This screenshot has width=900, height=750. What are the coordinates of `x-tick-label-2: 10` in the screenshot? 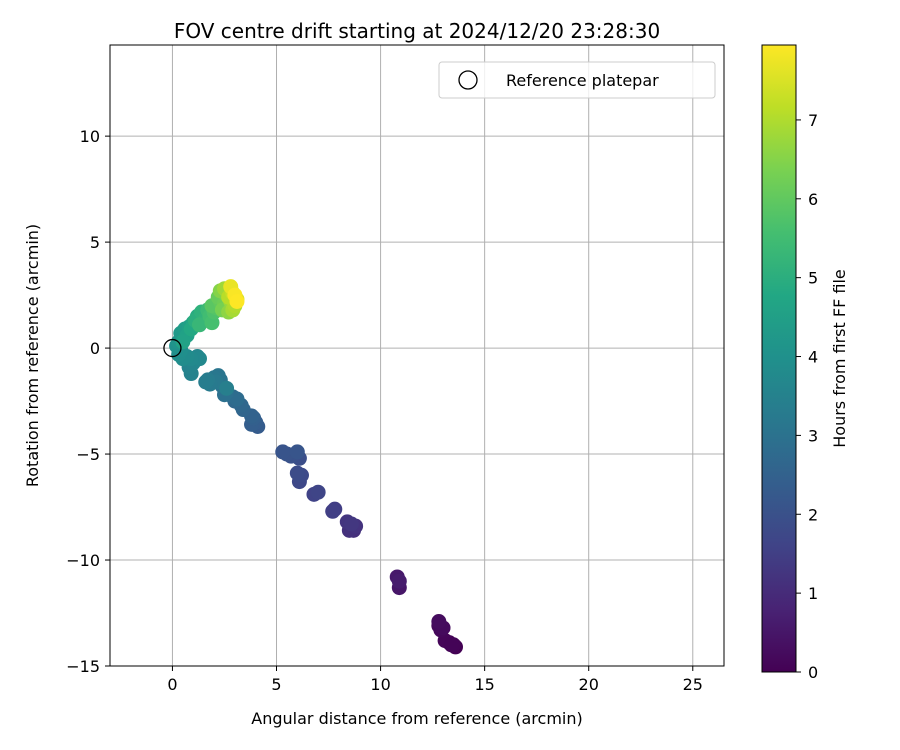 It's located at (380, 684).